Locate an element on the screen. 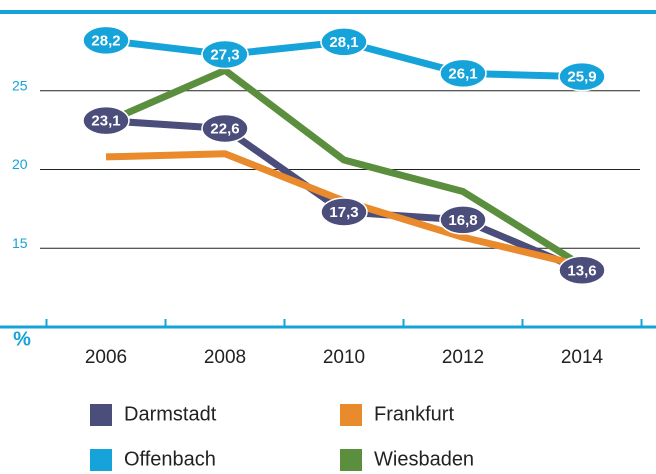 The height and width of the screenshot is (474, 656). data-label: 22,6 is located at coordinates (224, 129).